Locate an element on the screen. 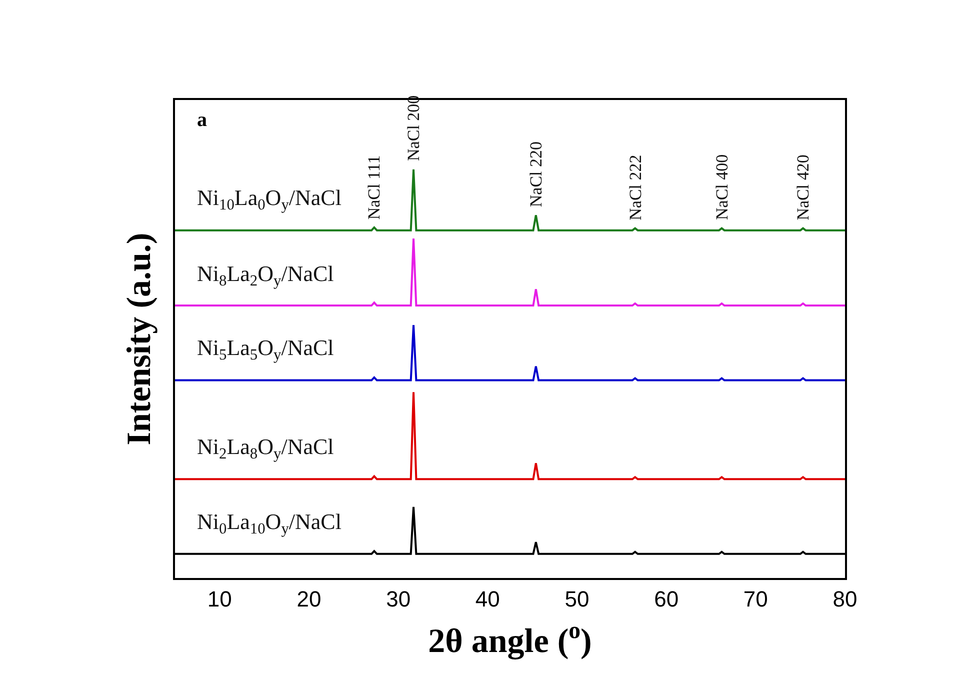 The width and height of the screenshot is (980, 693). series-label: Ni$_{0}$La$_{10}$O$_{y}$/NaCl is located at coordinates (269, 523).